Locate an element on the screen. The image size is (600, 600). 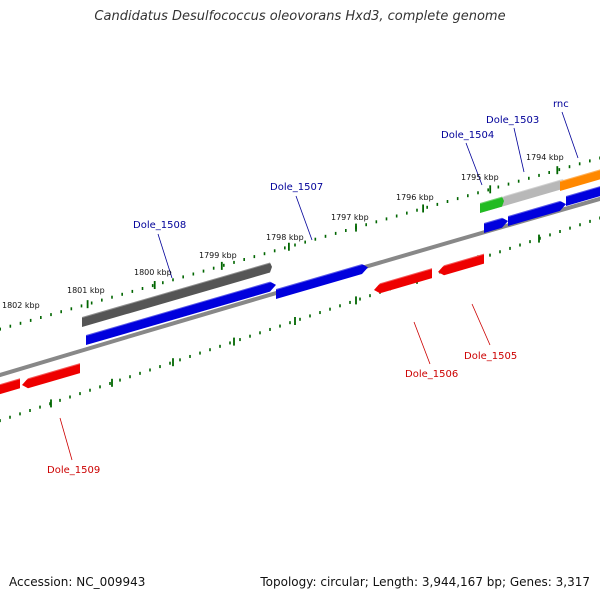
gene-bar-dole-1508-highlight is located at coordinates (177, 289).